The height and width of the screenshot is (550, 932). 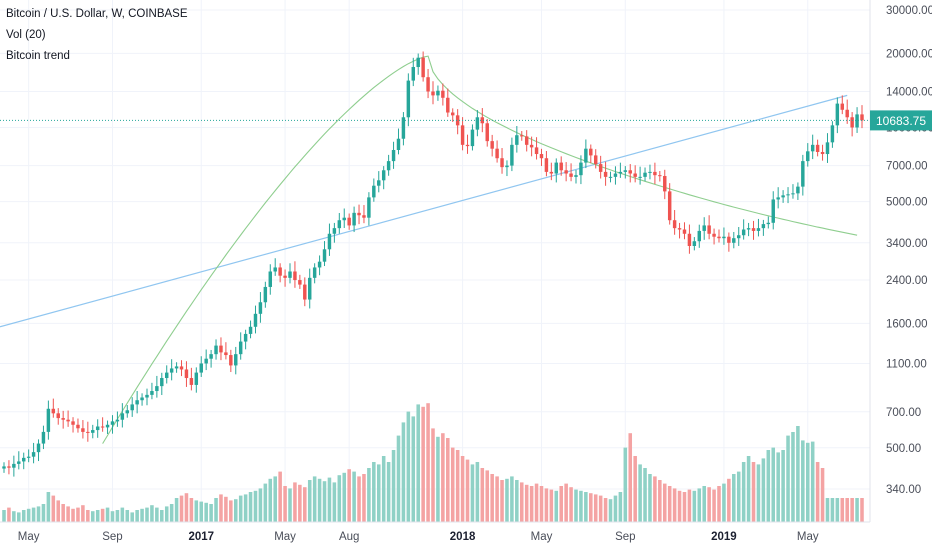 What do you see at coordinates (907, 203) in the screenshot?
I see `y-tick-label: 5000.00` at bounding box center [907, 203].